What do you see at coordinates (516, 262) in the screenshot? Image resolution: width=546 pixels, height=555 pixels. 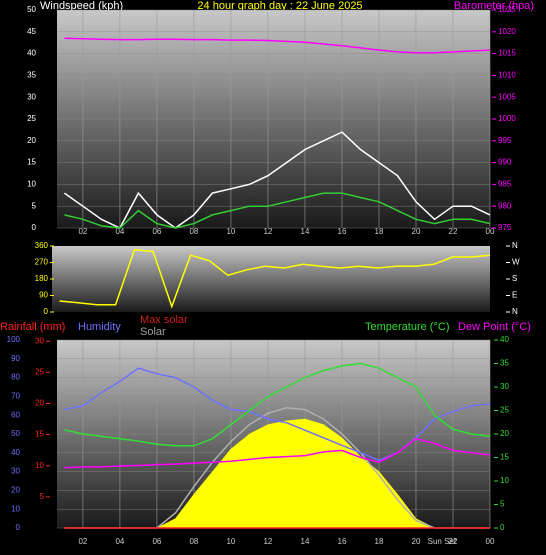 I see `direction-label: W` at bounding box center [516, 262].